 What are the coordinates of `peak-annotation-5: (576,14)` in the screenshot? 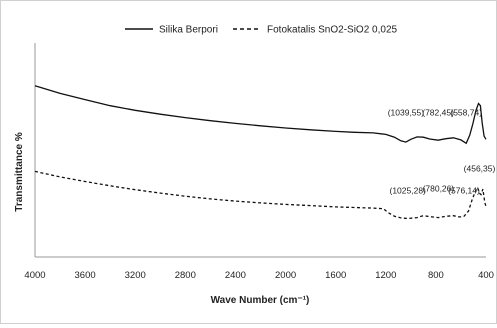 It's located at (464, 191).